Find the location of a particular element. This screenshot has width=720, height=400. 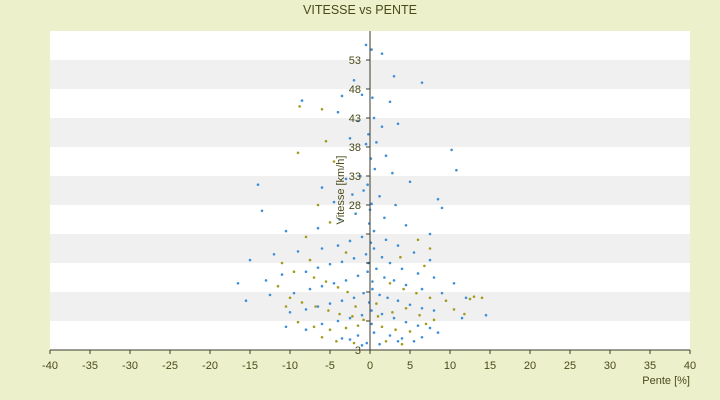

x-tick-label: -10 is located at coordinates (290, 366).